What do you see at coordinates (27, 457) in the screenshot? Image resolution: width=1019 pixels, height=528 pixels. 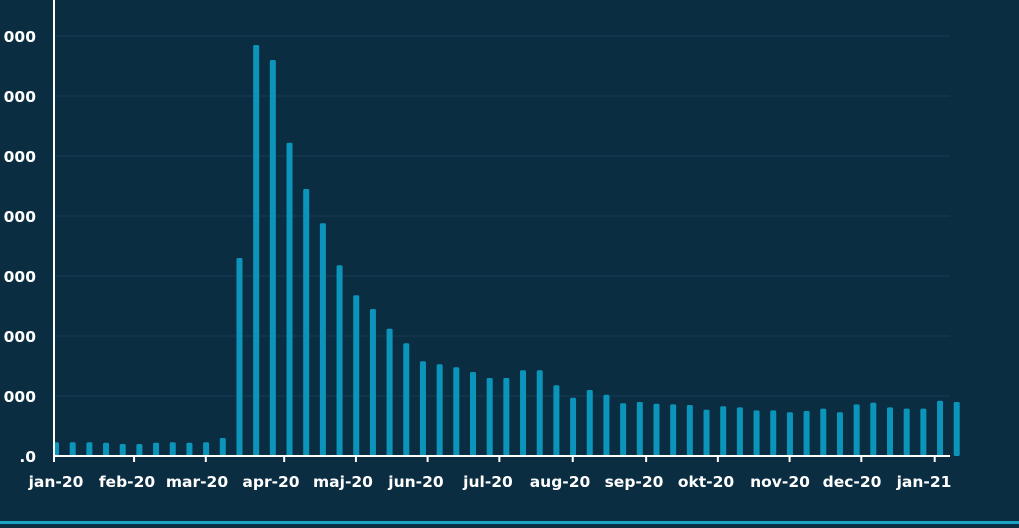 I see `y-tick-label: .0` at bounding box center [27, 457].